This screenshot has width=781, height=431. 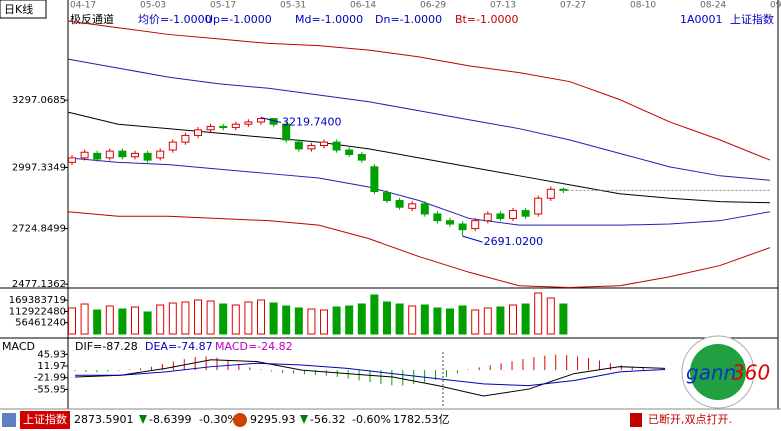 I want to click on index-box, so click(x=45, y=420).